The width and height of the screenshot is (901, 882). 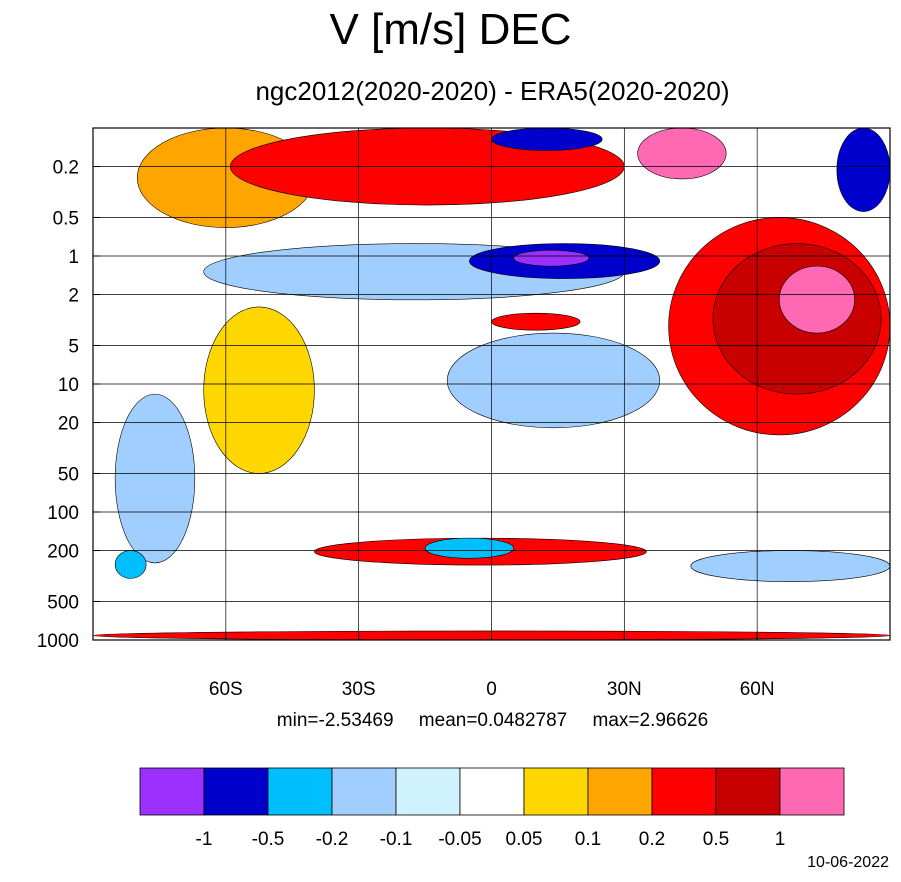 What do you see at coordinates (58, 641) in the screenshot?
I see `y-tick-label: 1000` at bounding box center [58, 641].